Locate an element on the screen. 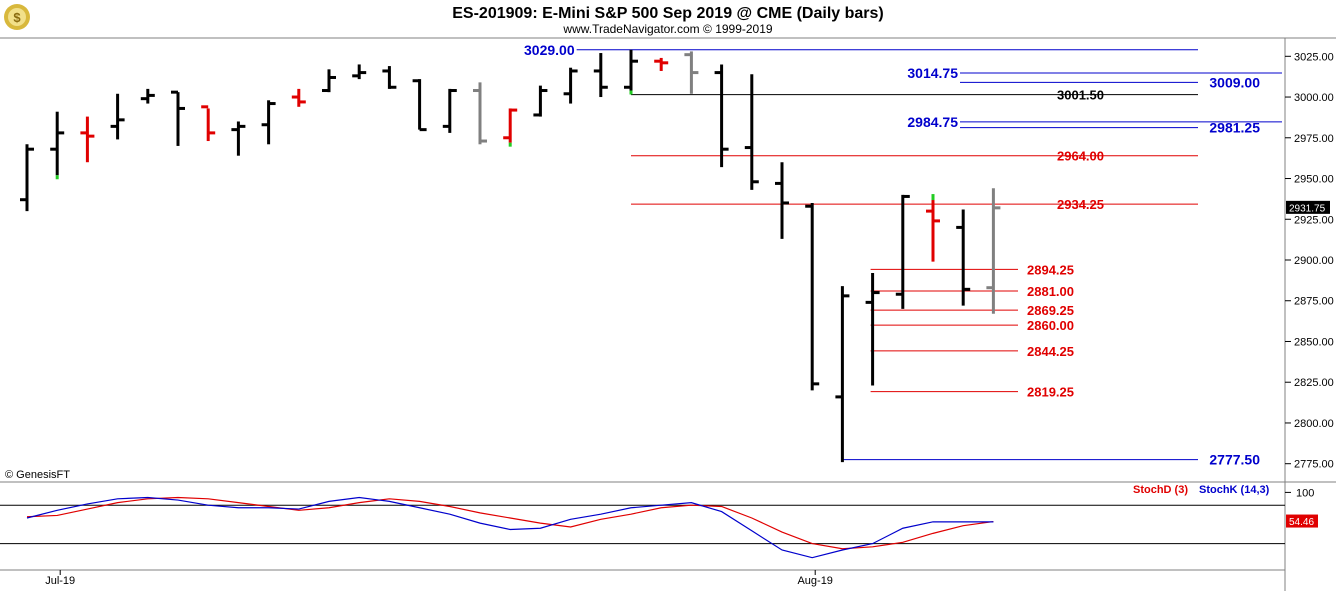  level-label: 3029.00 is located at coordinates (549, 50).